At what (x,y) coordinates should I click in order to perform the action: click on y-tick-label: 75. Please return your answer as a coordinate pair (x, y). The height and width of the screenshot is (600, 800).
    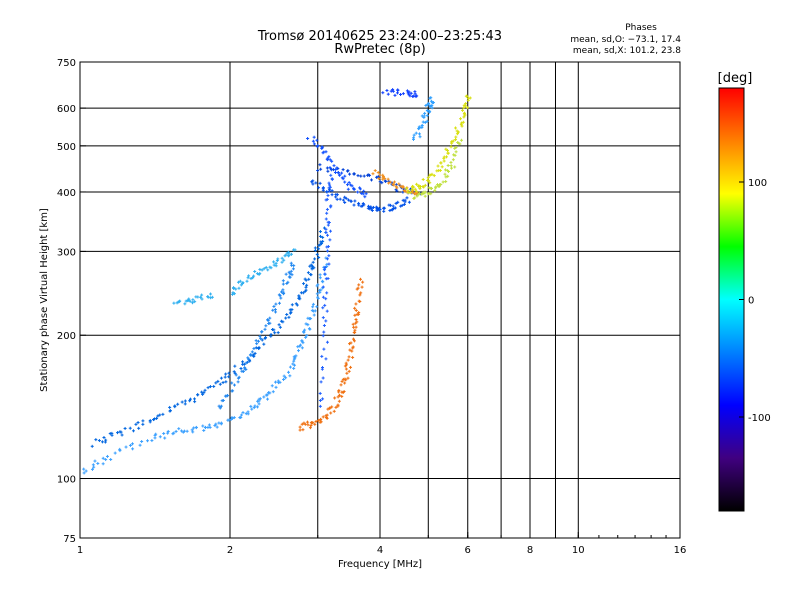
    Looking at the image, I should click on (69, 539).